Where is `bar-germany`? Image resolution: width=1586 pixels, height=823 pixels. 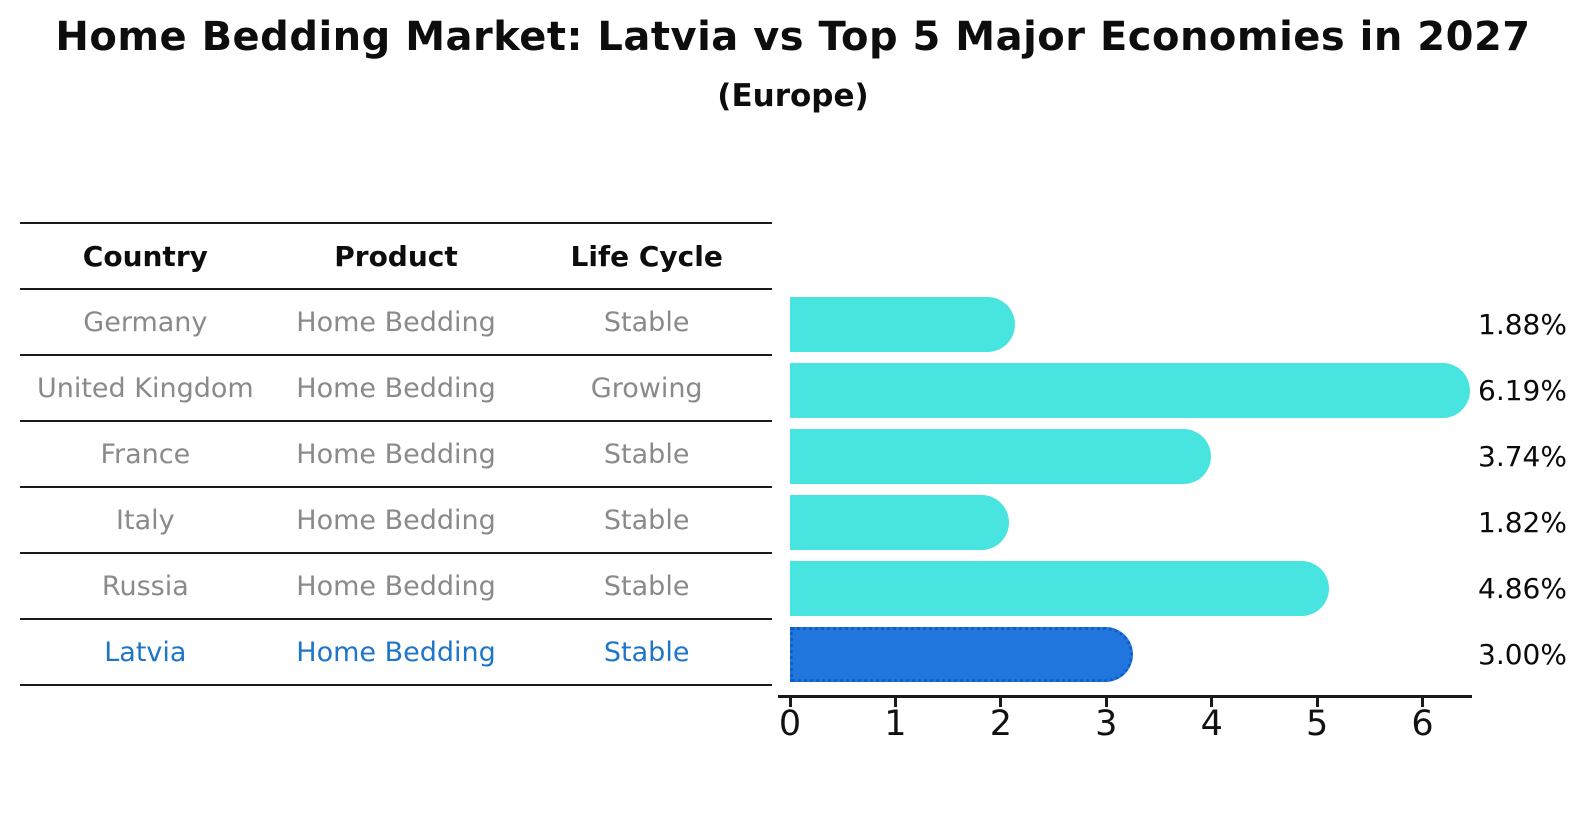 bar-germany is located at coordinates (902, 324).